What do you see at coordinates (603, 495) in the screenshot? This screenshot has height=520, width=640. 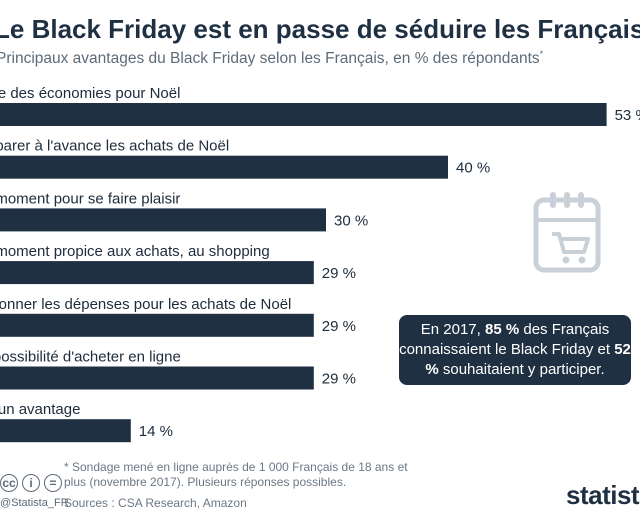 I see `statista-logo: statista` at bounding box center [603, 495].